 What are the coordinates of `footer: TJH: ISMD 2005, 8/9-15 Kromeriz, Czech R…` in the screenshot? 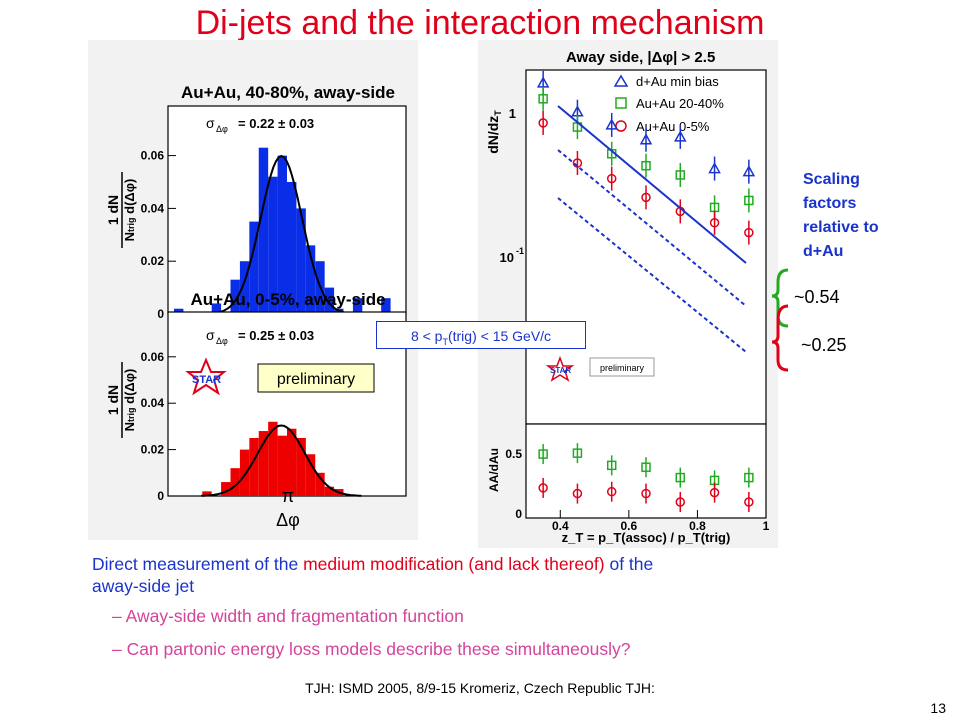 It's located at (480, 688).